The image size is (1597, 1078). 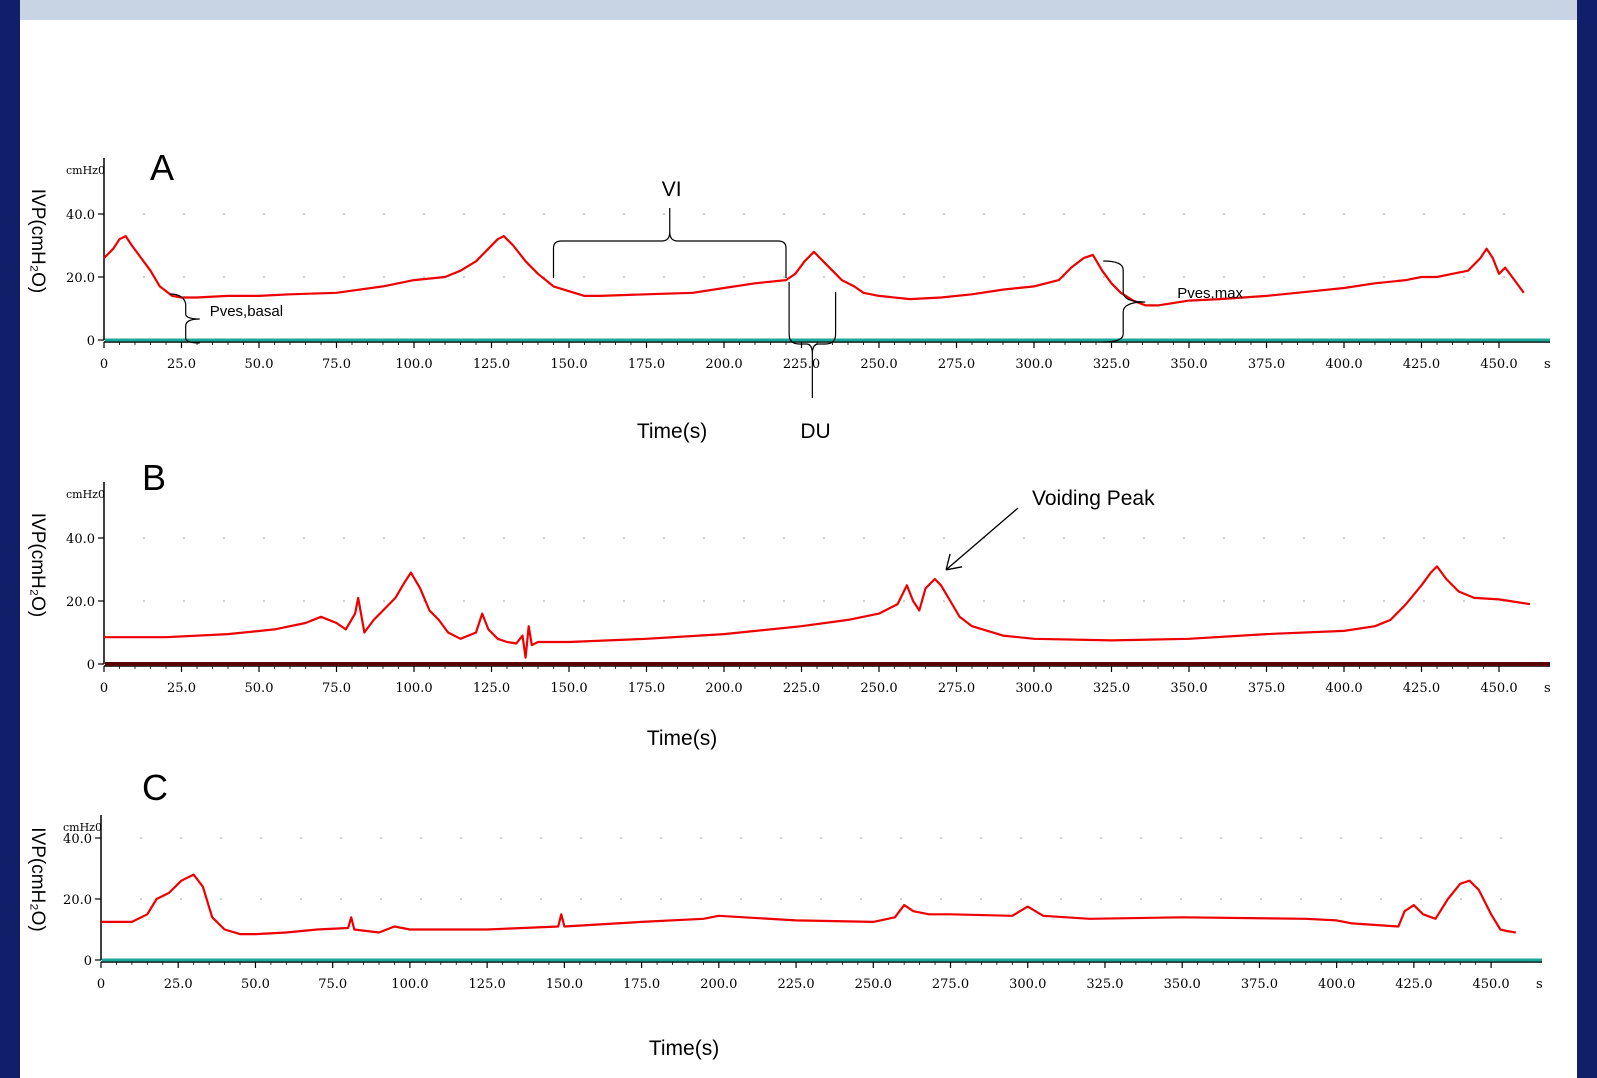 What do you see at coordinates (669, 243) in the screenshot?
I see `vi-brace` at bounding box center [669, 243].